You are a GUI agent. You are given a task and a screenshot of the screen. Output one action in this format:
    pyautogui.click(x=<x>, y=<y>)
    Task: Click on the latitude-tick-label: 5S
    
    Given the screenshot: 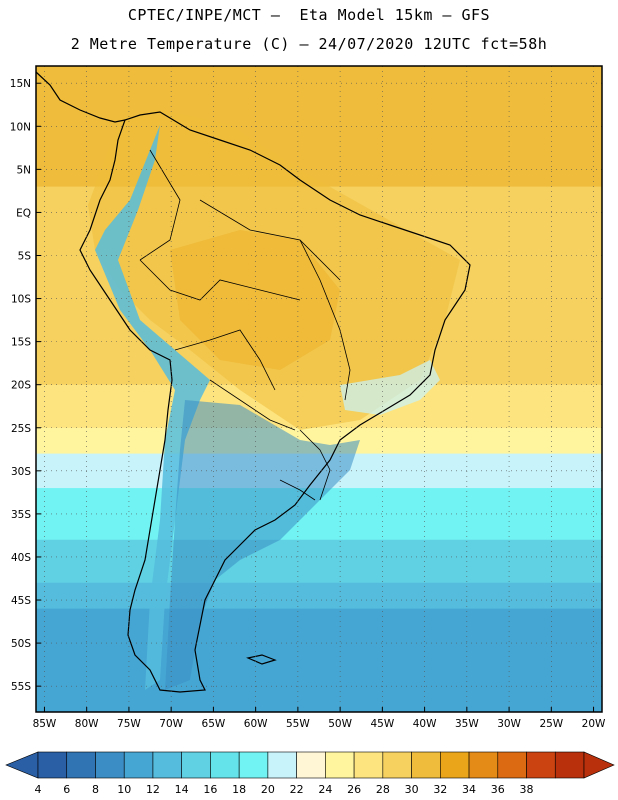 What is the action you would take?
    pyautogui.click(x=25, y=256)
    